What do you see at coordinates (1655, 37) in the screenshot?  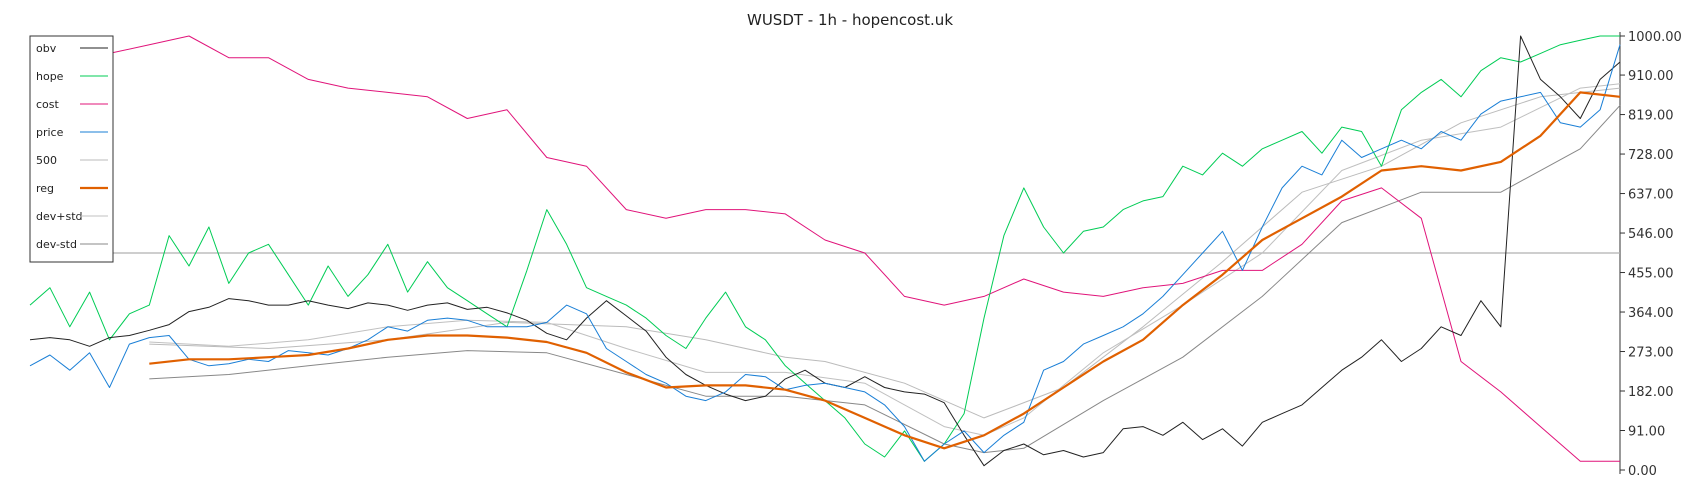 I see `y-tick-label: 1000.00` at bounding box center [1655, 37].